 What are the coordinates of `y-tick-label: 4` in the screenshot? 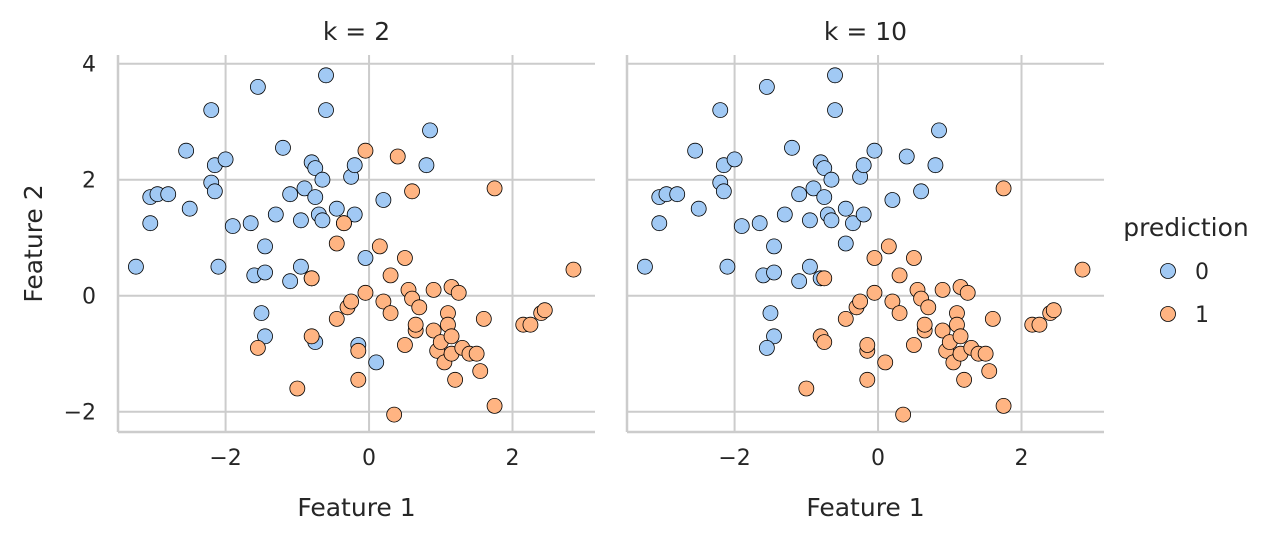 It's located at (89, 65).